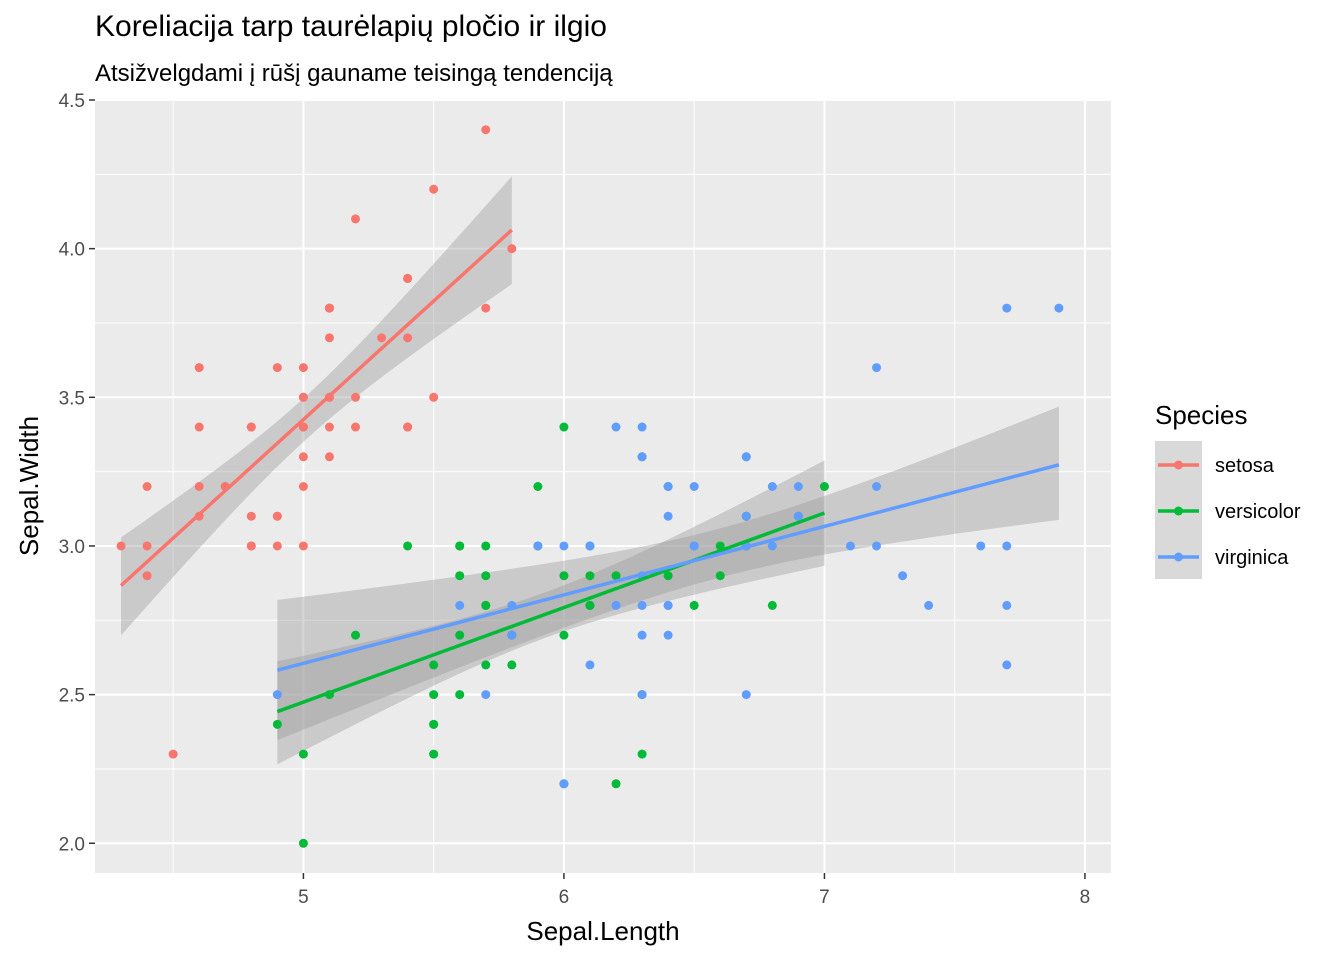 The height and width of the screenshot is (960, 1344). Describe the element at coordinates (602, 931) in the screenshot. I see `x-axis-title: Sepal.Length` at that location.